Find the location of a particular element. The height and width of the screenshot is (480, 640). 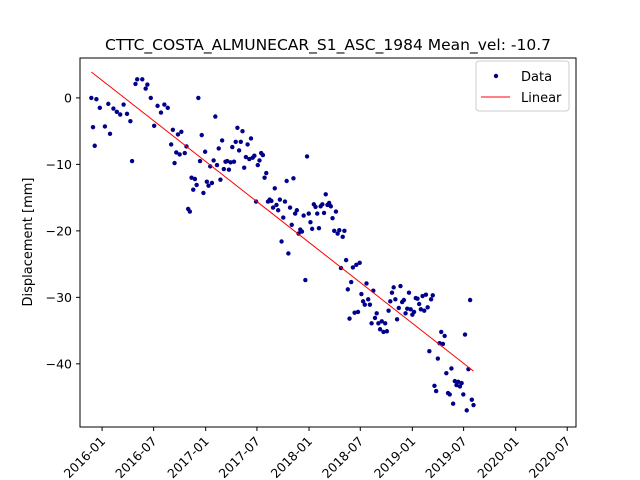

y-tick-label: −20 is located at coordinates (59, 230).